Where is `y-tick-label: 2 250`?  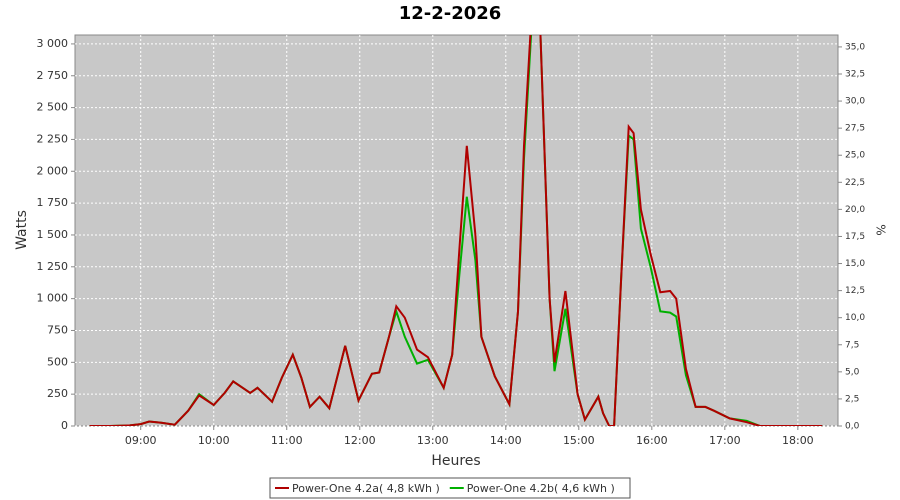 y-tick-label: 2 250 is located at coordinates (53, 138).